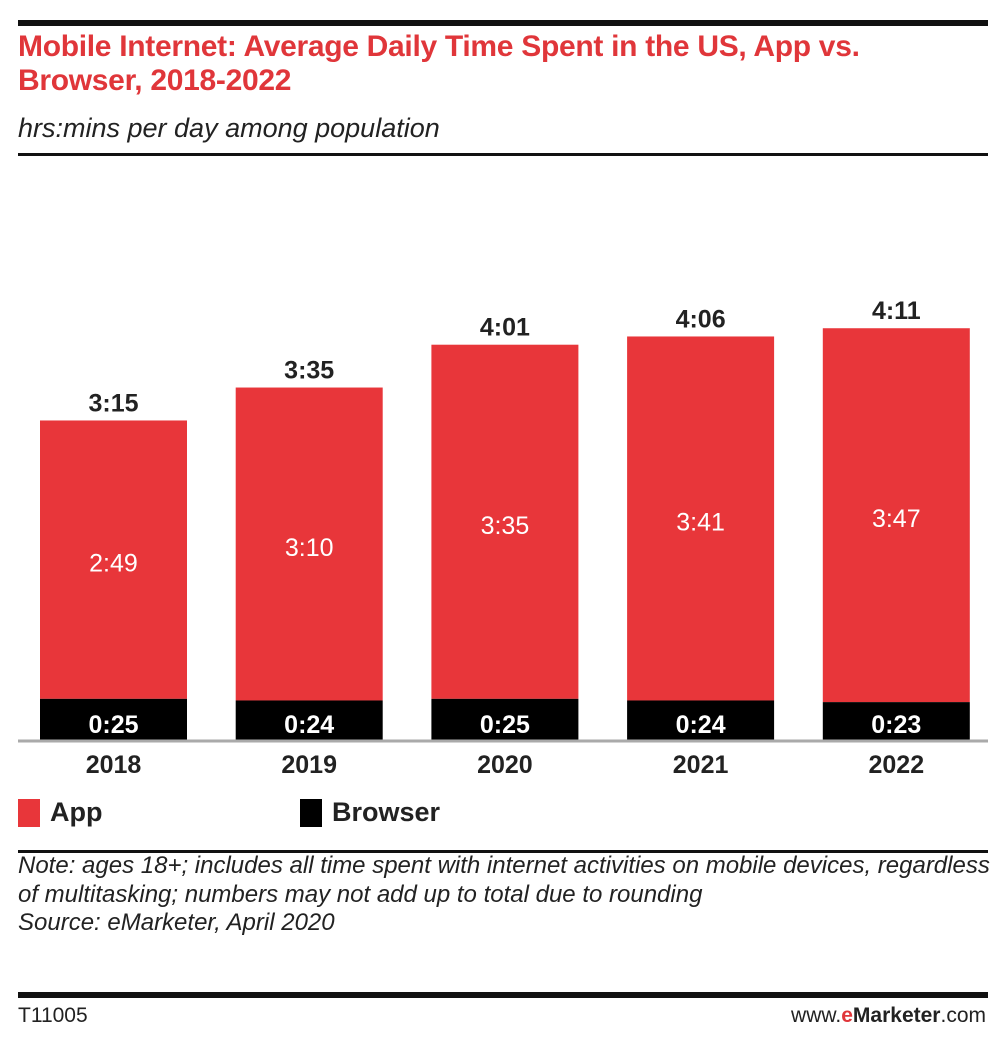 The height and width of the screenshot is (1046, 1006). Describe the element at coordinates (963, 1015) in the screenshot. I see `url-suffix: .com` at that location.